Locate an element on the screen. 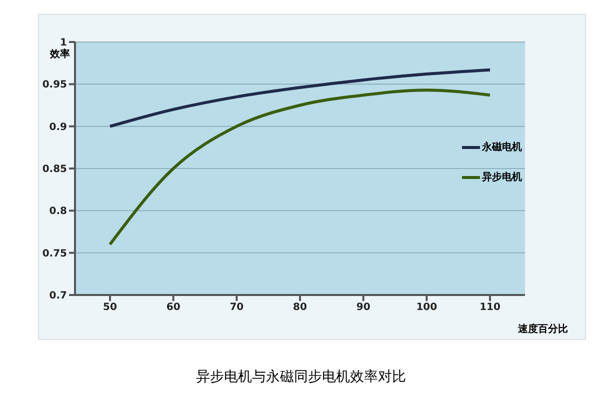 The height and width of the screenshot is (399, 602). y-tick-label: 0.9 is located at coordinates (58, 127).